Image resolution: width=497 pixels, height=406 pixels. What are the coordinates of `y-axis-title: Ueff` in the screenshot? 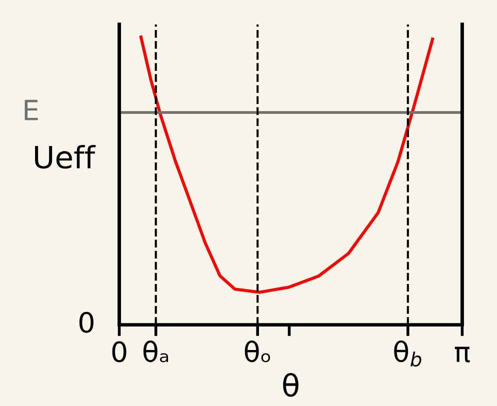 It's located at (65, 157).